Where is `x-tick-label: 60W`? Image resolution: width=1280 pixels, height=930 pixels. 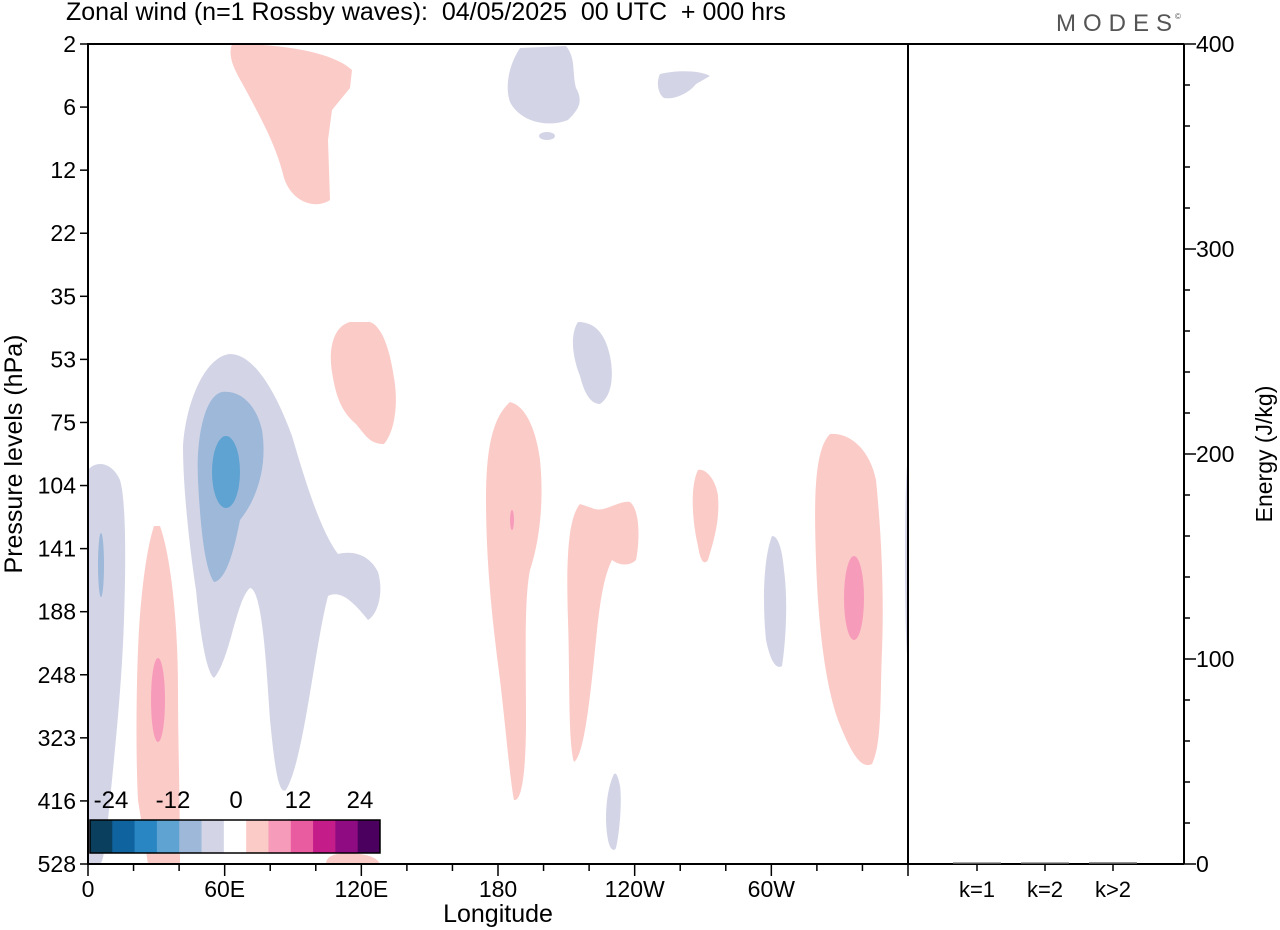
x-tick-label: 60W is located at coordinates (772, 889).